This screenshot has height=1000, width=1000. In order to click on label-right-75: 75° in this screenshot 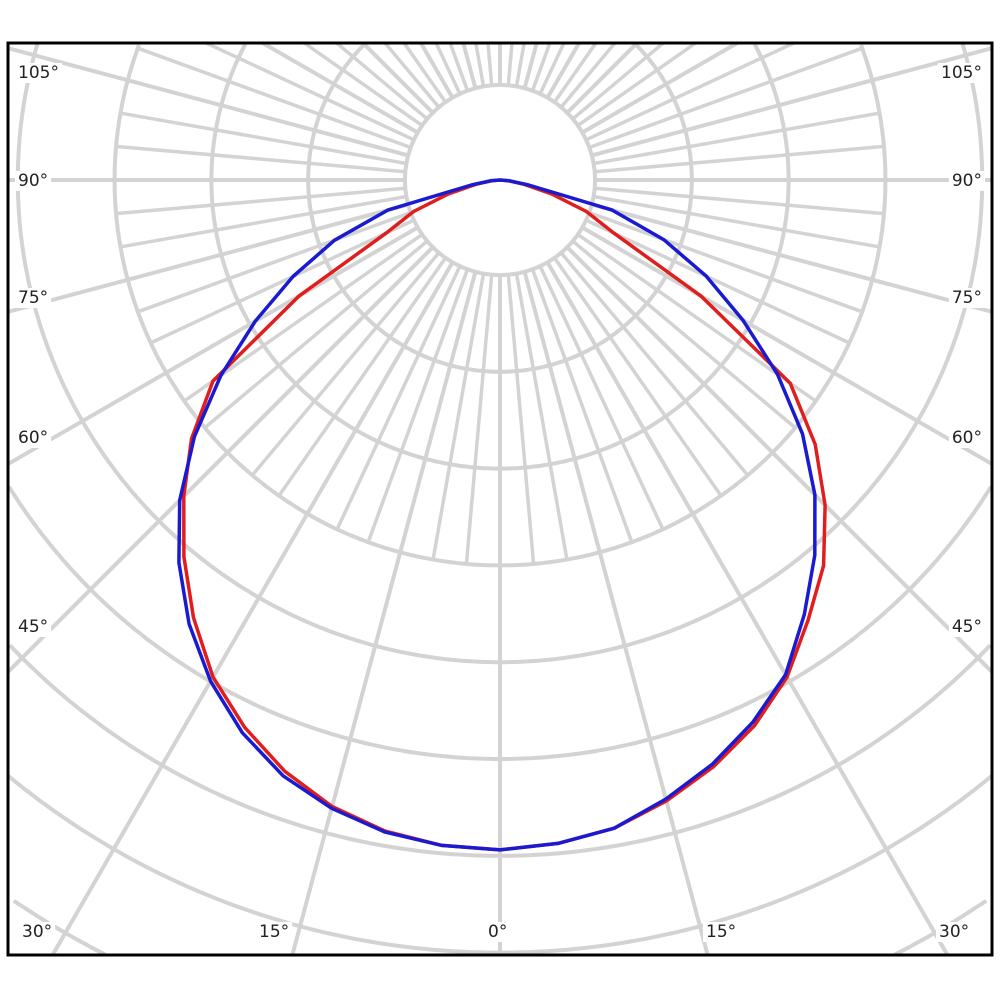, I will do `click(967, 298)`.